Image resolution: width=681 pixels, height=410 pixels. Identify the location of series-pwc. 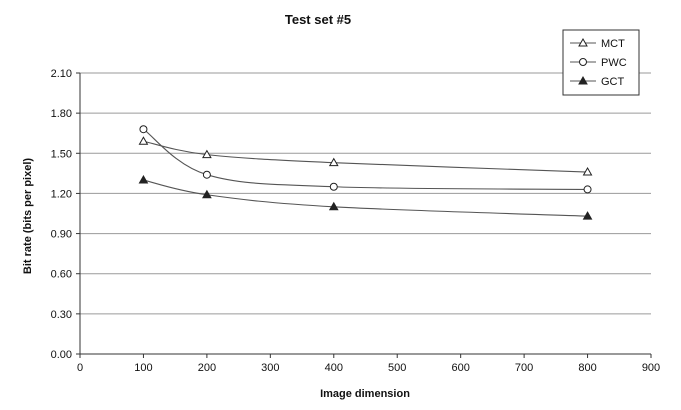
(365, 159).